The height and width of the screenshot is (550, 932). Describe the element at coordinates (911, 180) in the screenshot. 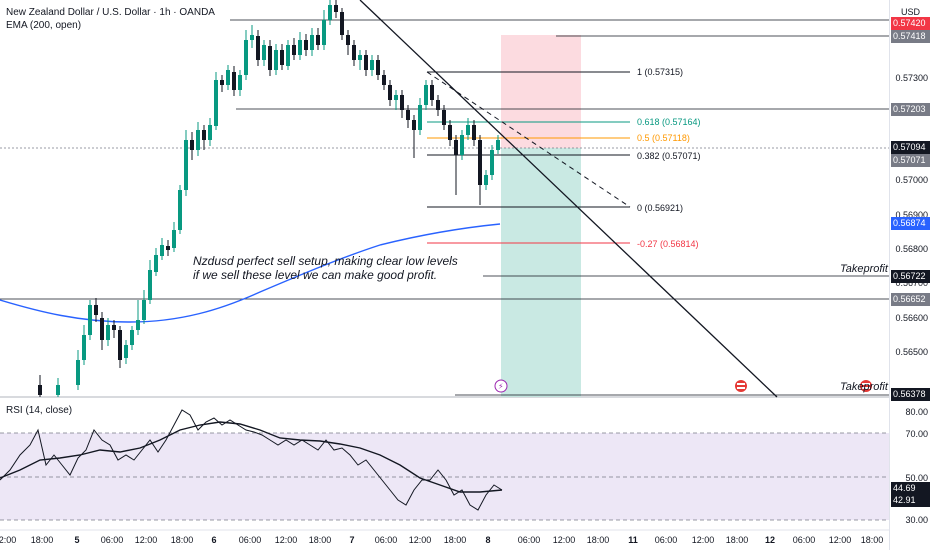

I see `price-axis-label: 0.57000` at that location.